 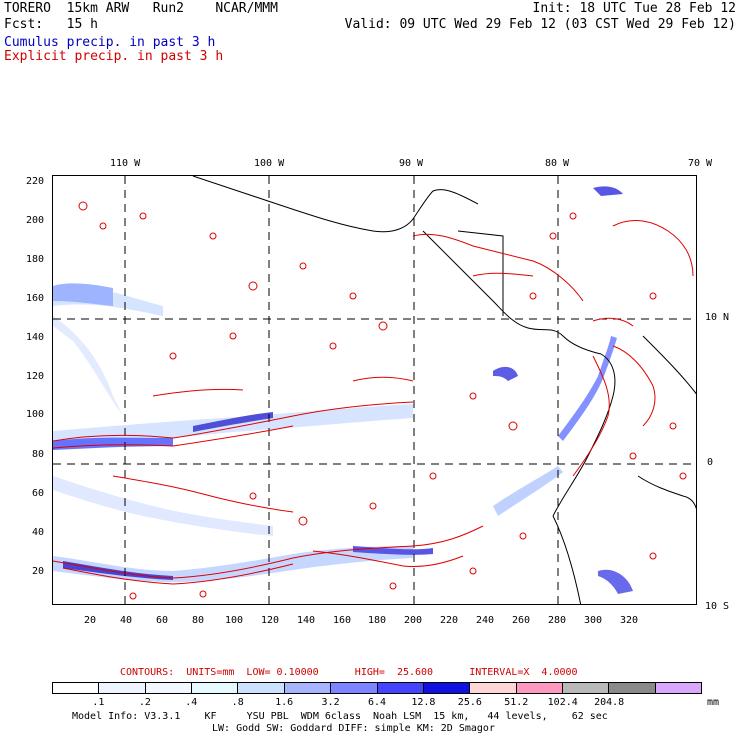 What do you see at coordinates (516, 702) in the screenshot?
I see `colorbar-tick-label: 51.2` at bounding box center [516, 702].